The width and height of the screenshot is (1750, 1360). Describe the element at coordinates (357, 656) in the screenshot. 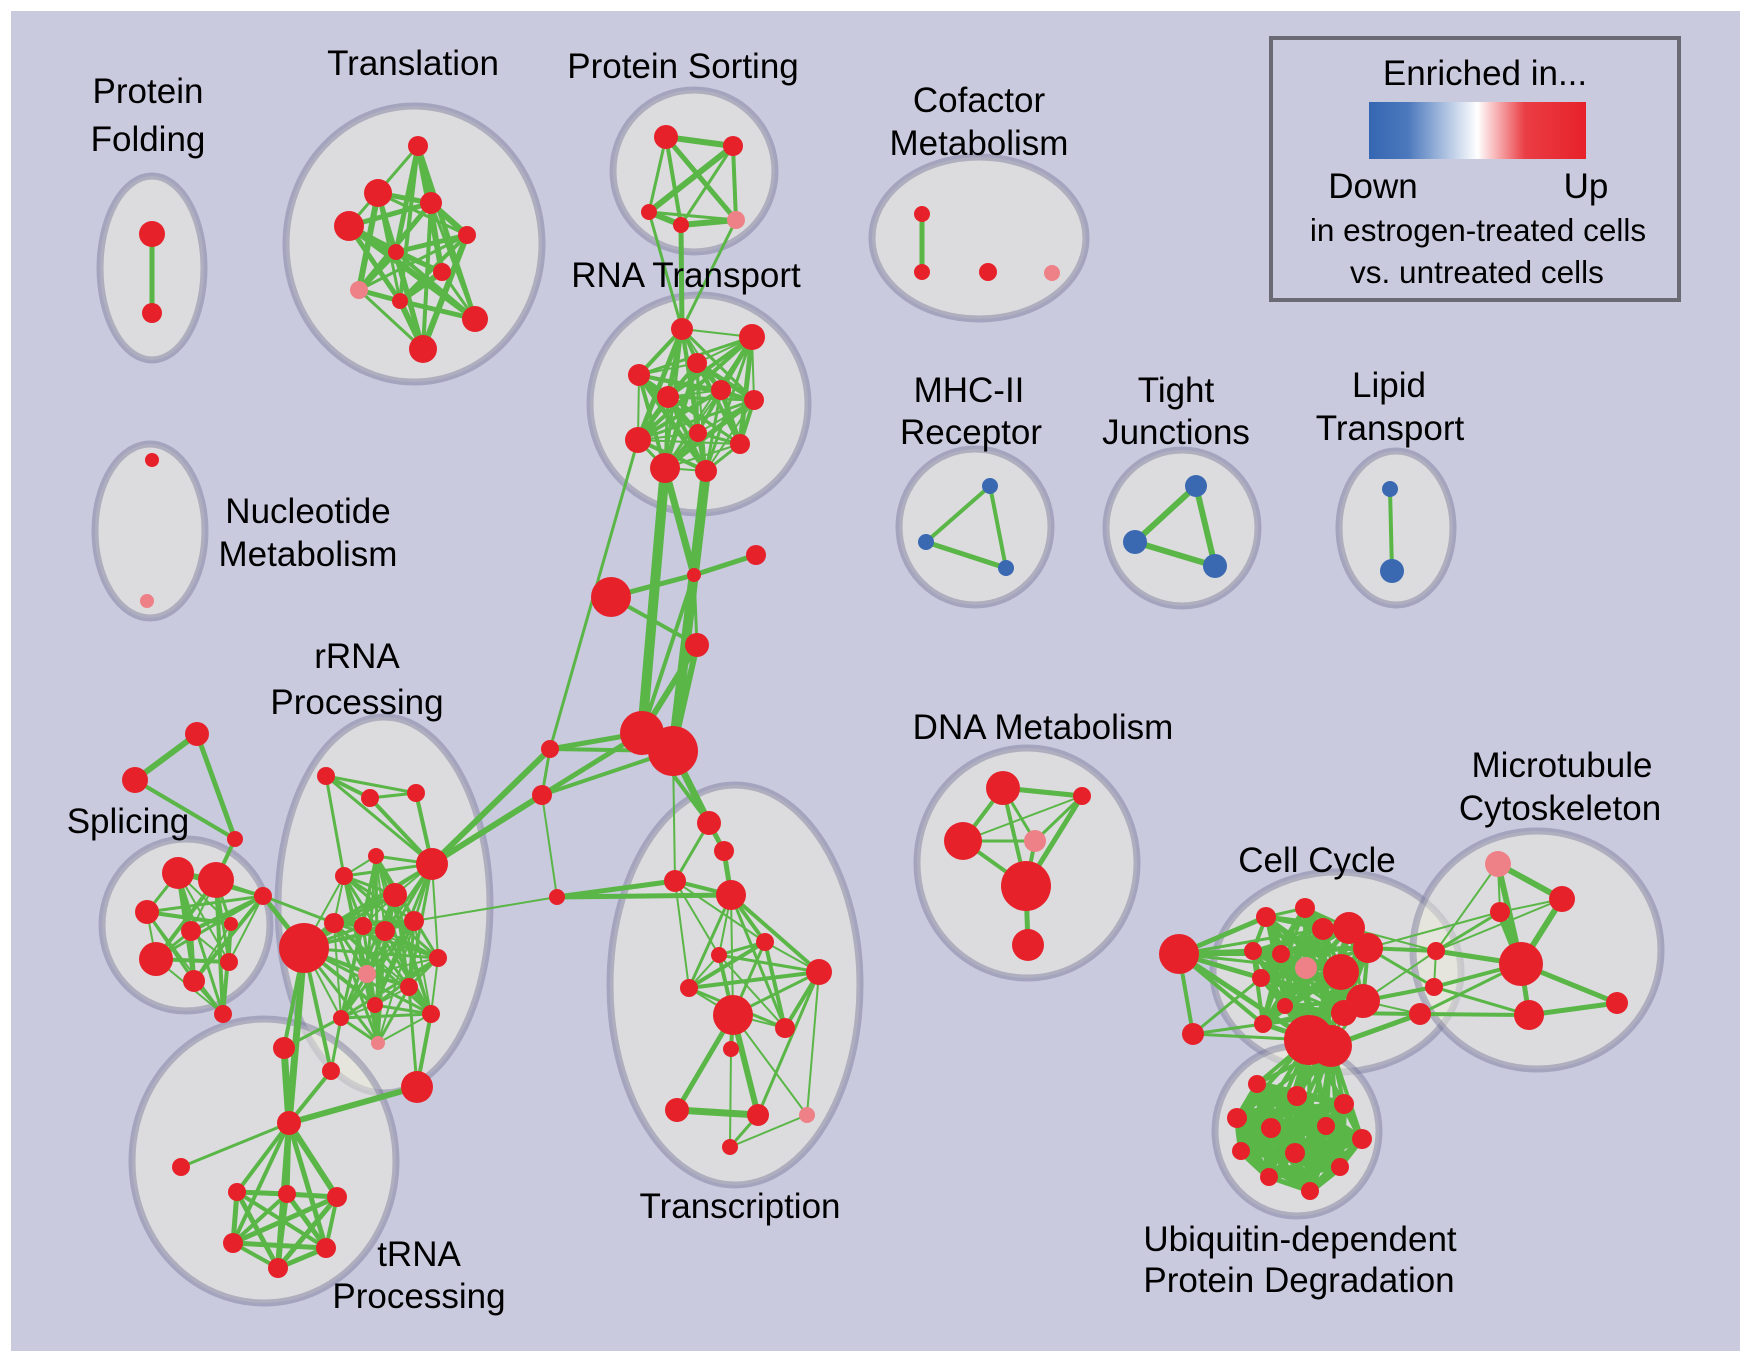

I see `svg-text: rRNA` at that location.